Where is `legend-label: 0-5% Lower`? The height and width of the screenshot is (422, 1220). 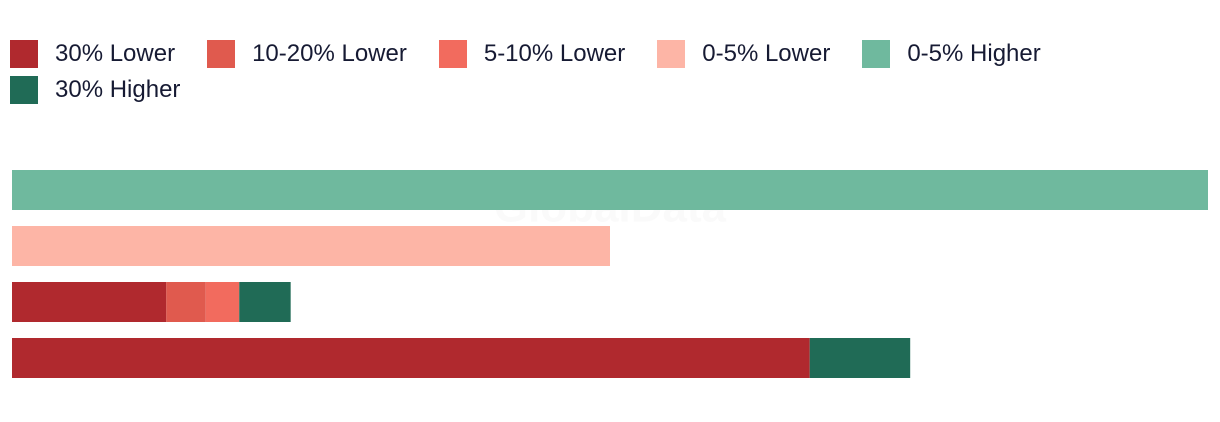 legend-label: 0-5% Lower is located at coordinates (766, 53).